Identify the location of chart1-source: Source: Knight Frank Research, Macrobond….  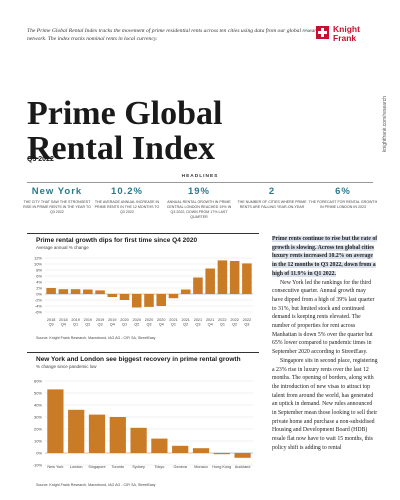
(96, 338).